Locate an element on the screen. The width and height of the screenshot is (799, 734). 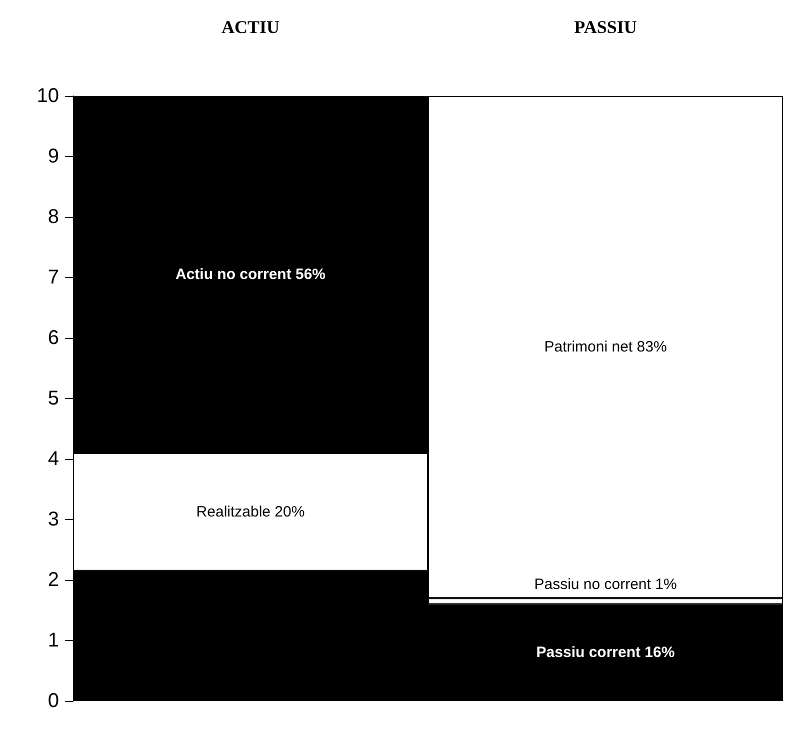
y-tick-label: 1 is located at coordinates (53, 641).